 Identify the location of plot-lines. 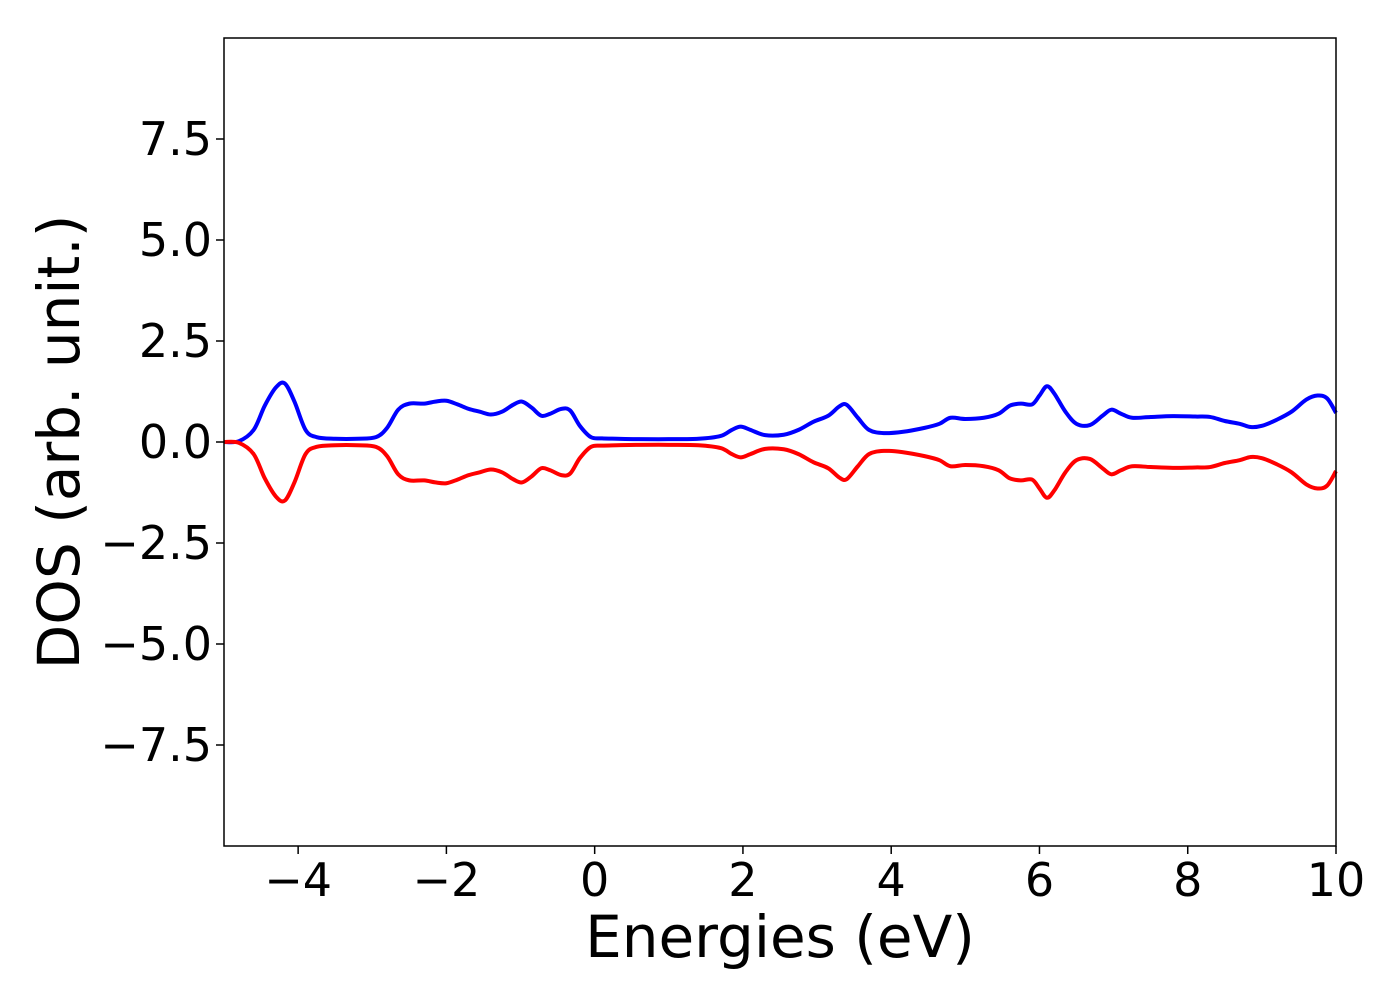
(780, 442).